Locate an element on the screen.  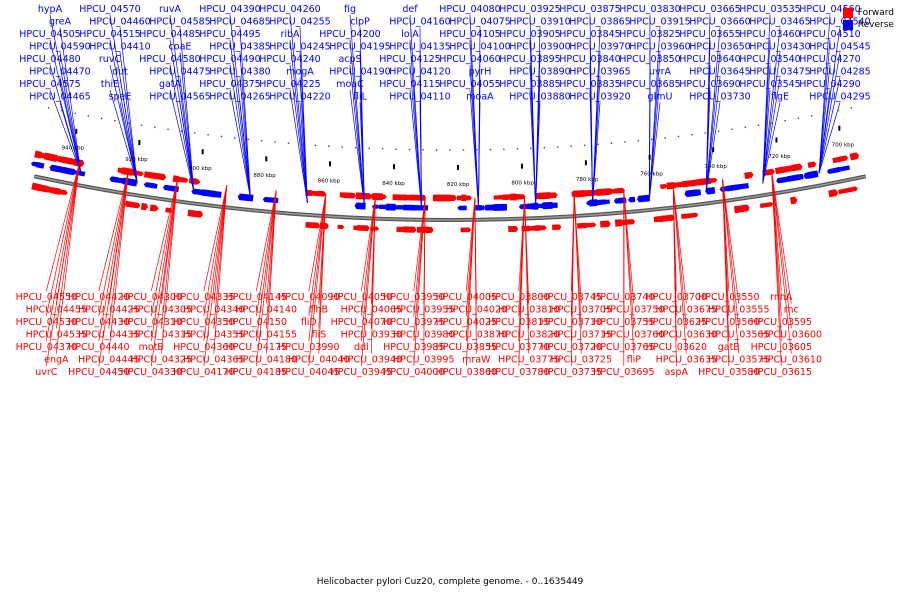
gene-label: HPCU_04055 is located at coordinates (469, 84).